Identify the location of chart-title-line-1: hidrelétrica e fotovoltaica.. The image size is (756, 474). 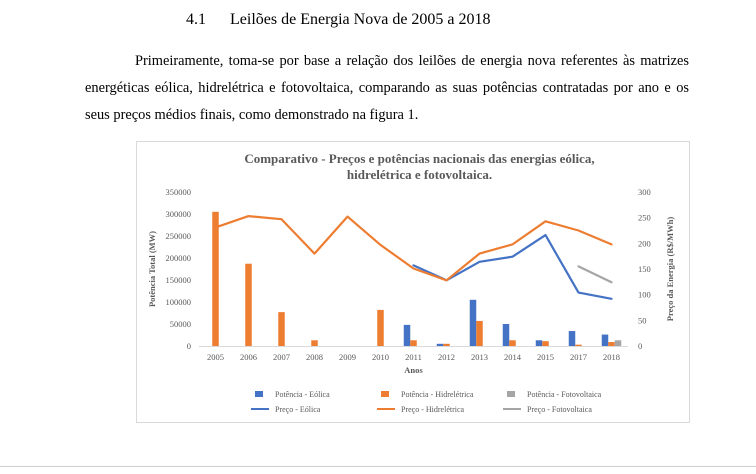
(419, 174).